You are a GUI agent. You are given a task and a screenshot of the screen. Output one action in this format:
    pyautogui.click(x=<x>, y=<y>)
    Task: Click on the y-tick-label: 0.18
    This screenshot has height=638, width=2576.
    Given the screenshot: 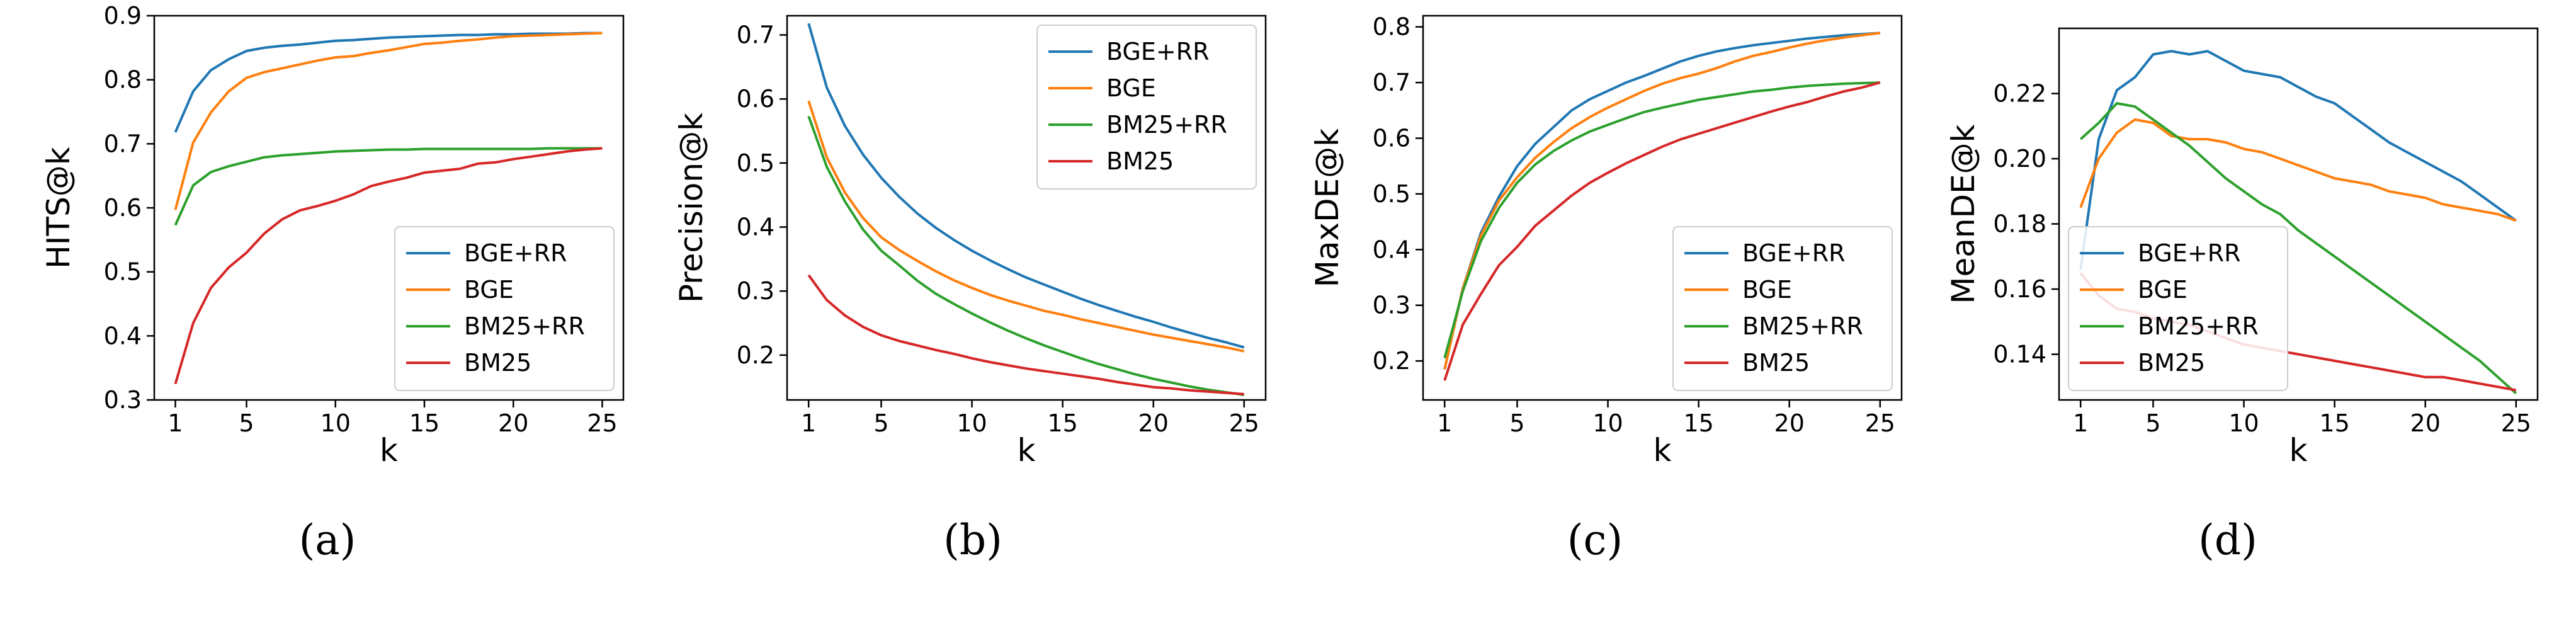 What is the action you would take?
    pyautogui.click(x=2019, y=224)
    